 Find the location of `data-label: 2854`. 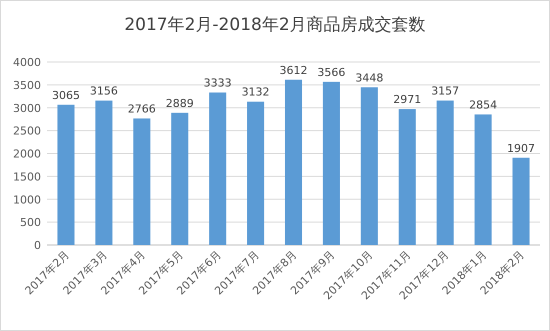

data-label: 2854 is located at coordinates (483, 105).